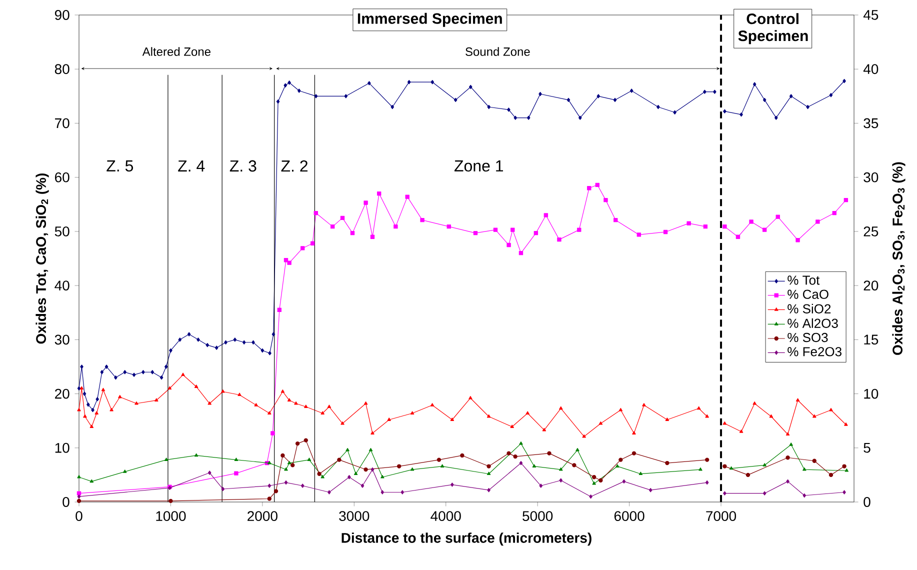  I want to click on legend-label: % Al2O3, so click(813, 323).